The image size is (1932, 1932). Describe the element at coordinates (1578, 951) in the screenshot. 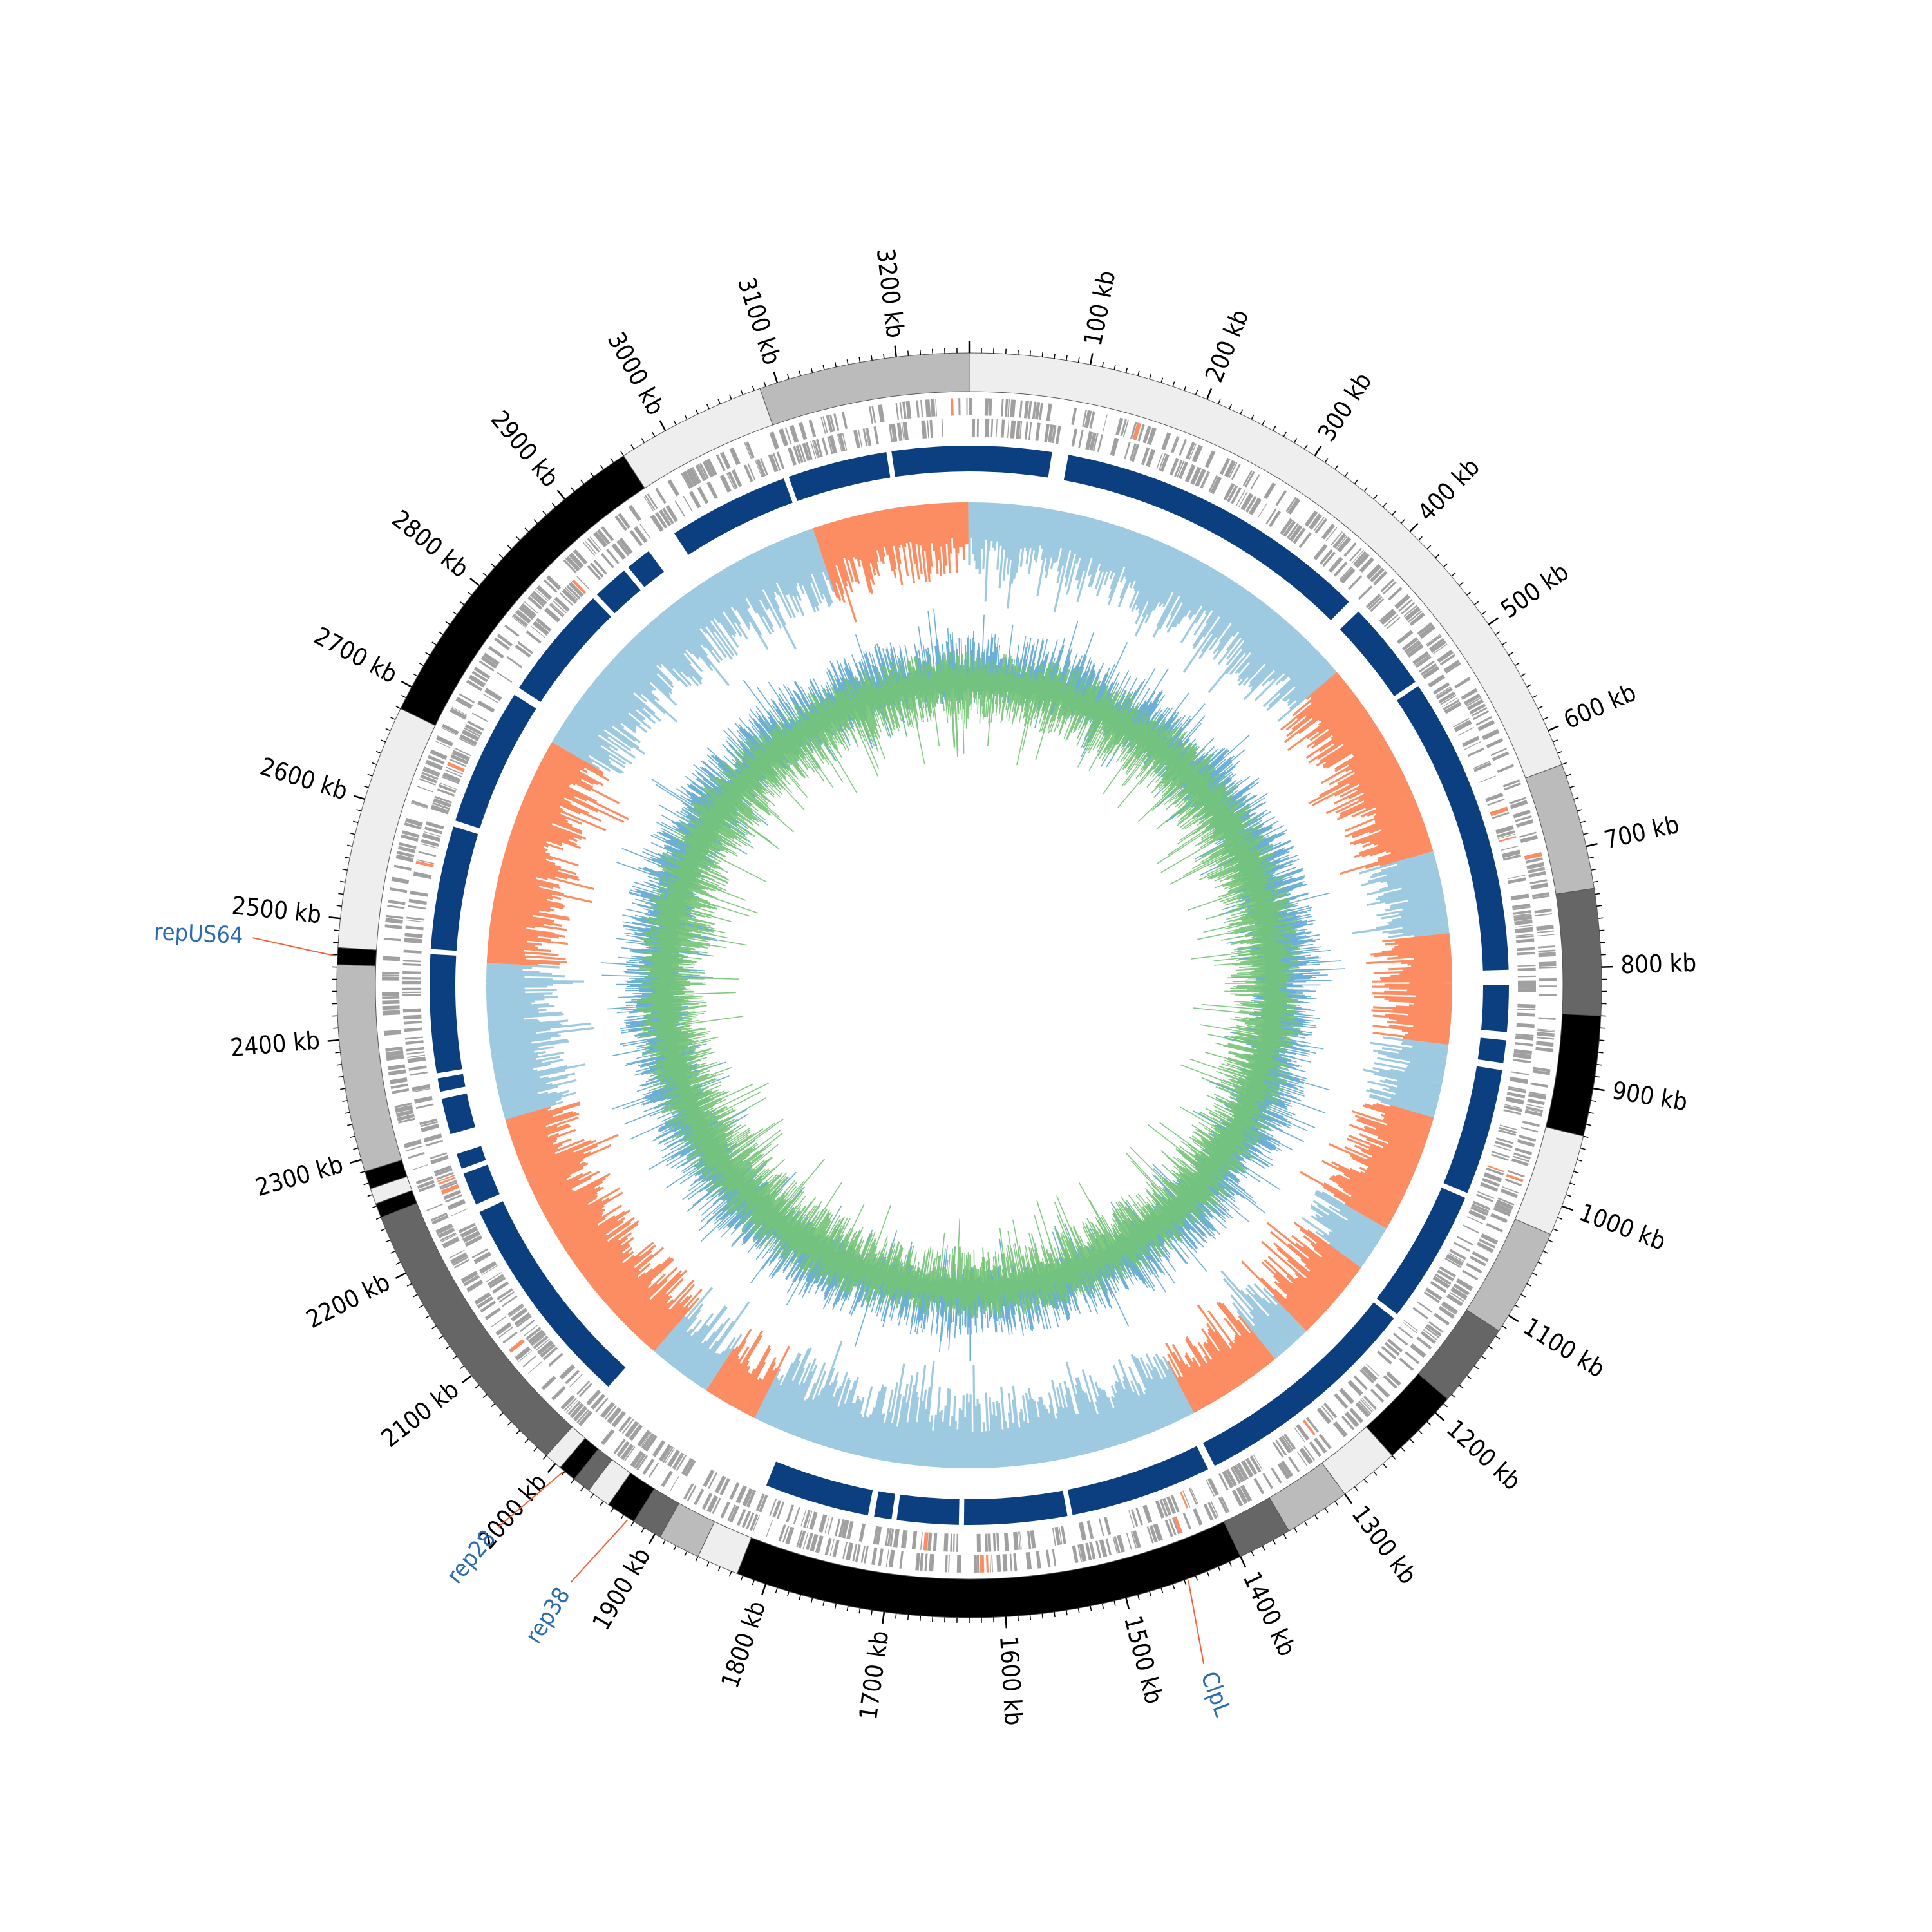

I see `contig-segment` at that location.